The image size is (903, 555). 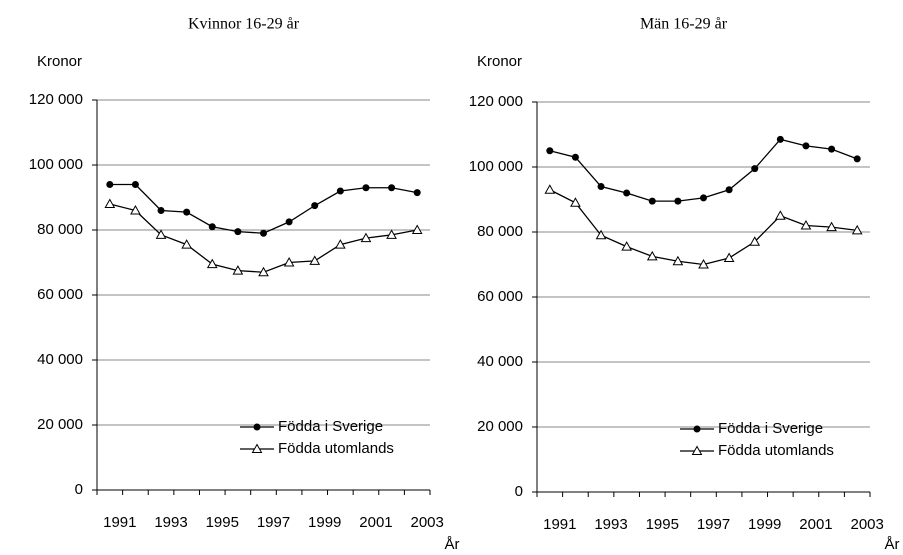 I want to click on chart-title: Män 16-29 år, so click(x=684, y=24).